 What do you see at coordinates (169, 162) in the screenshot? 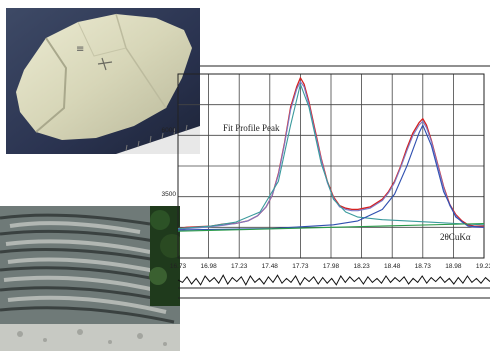
I see `y-tick-labels: 6000 3500` at bounding box center [169, 162].